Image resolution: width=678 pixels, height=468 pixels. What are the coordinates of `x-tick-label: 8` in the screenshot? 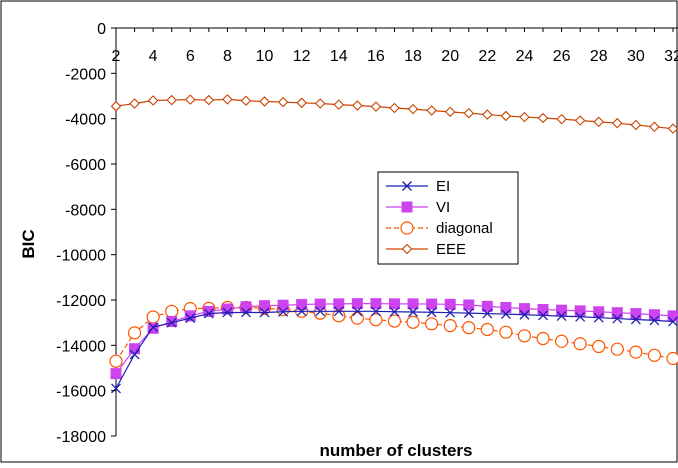 It's located at (227, 56).